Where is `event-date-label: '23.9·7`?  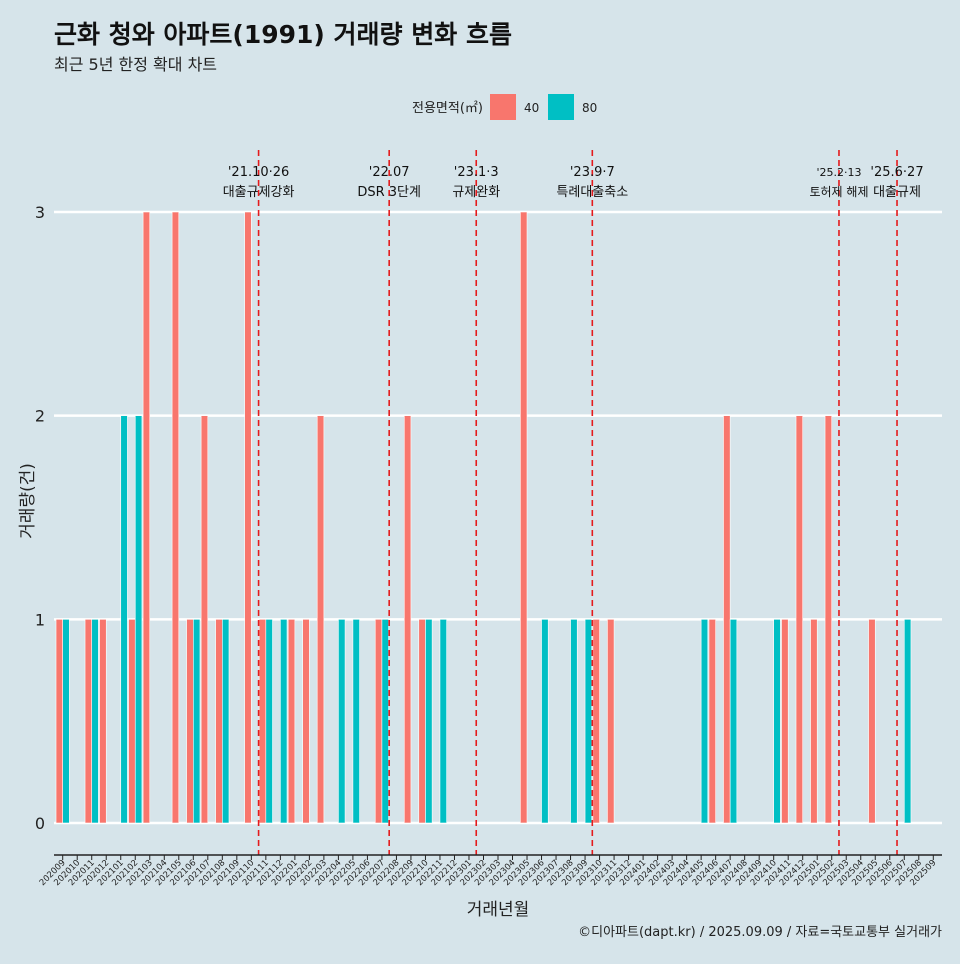
event-date-label: '23.9·7 is located at coordinates (592, 172).